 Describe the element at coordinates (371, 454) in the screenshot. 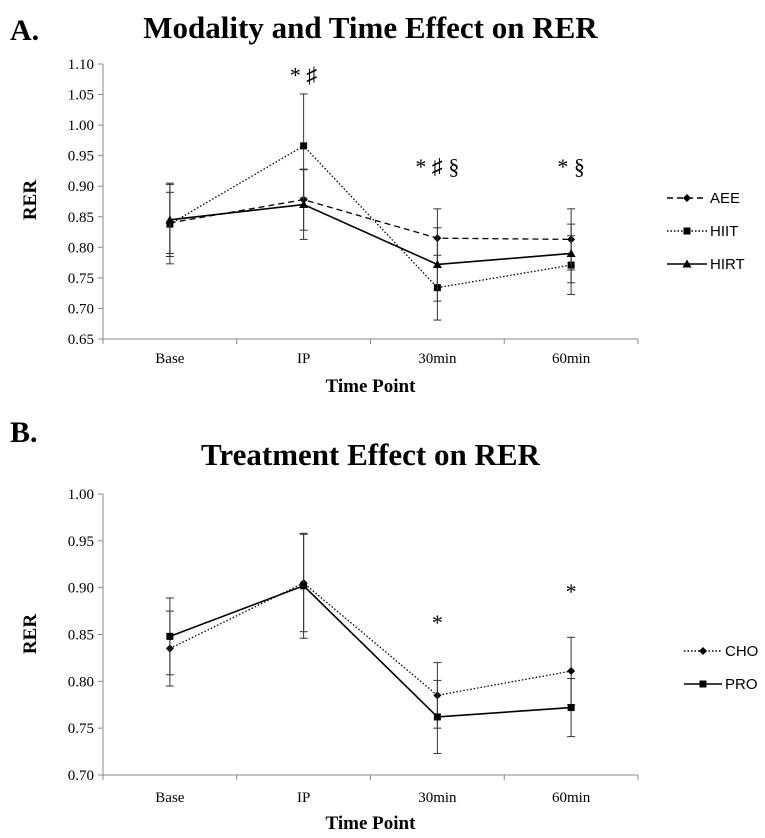

I see `chart-title: Treatment Effect on RER` at that location.